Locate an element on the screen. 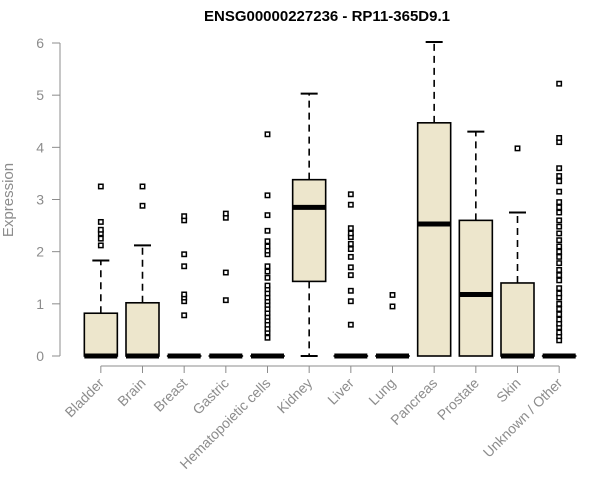 This screenshot has width=600, height=500. y-tick-label: 6 is located at coordinates (40, 43).